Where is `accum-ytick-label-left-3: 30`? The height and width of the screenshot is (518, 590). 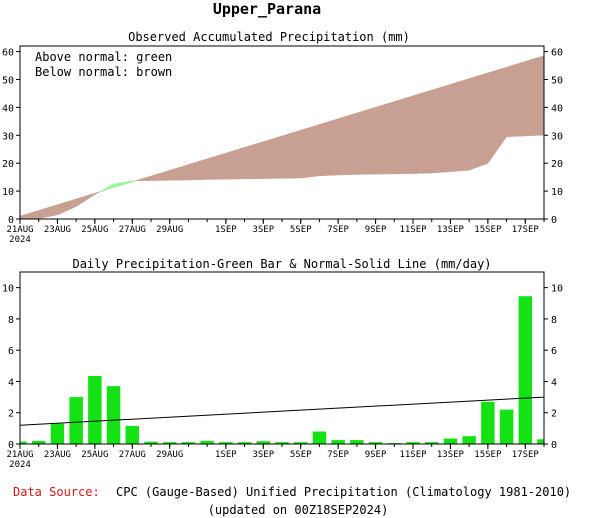 accum-ytick-label-left-3: 30 is located at coordinates (8, 136).